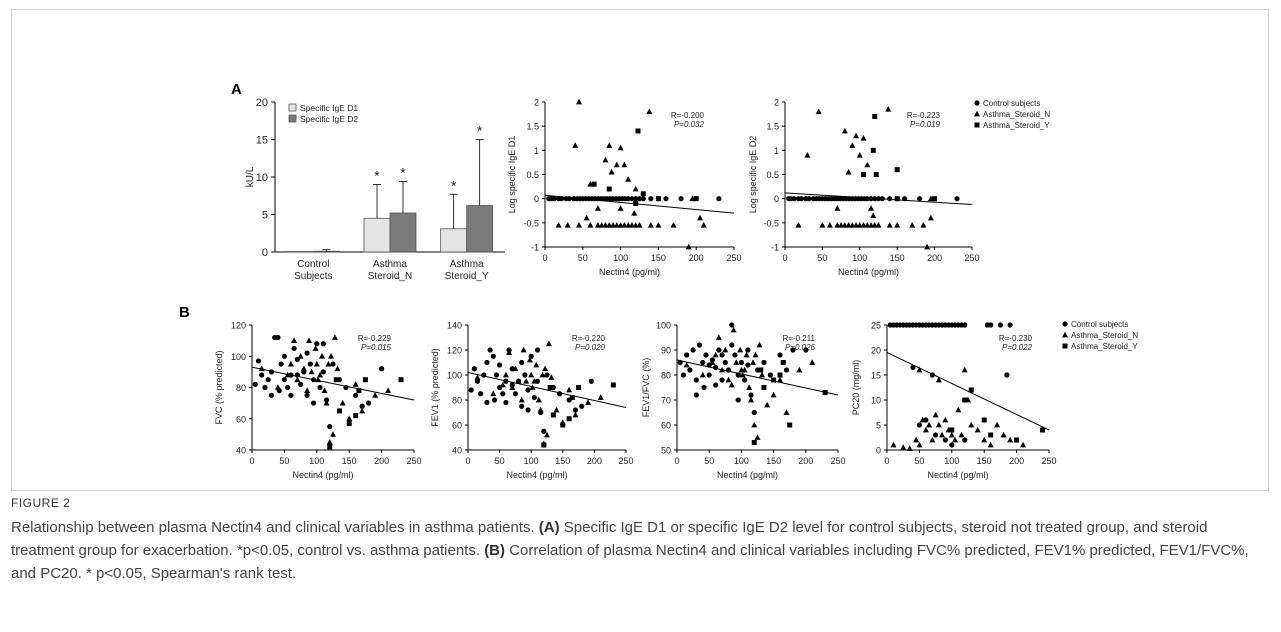 The image size is (1281, 632). Describe the element at coordinates (403, 232) in the screenshot. I see `bar` at that location.